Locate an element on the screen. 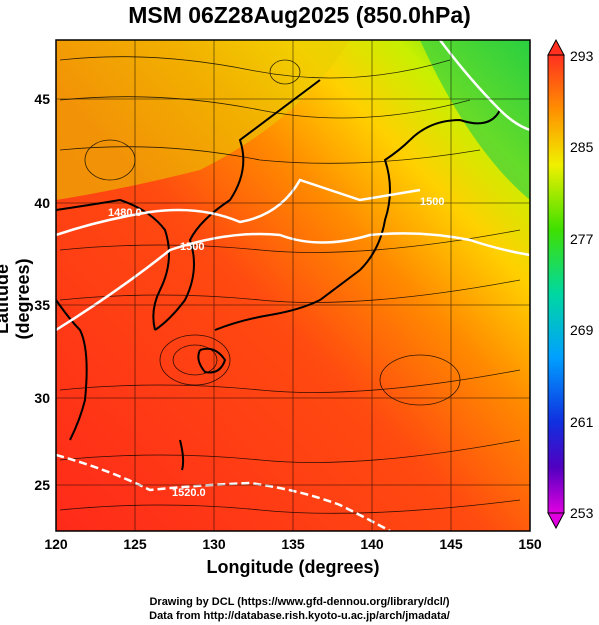 The width and height of the screenshot is (599, 625). x-axis-label: Longitude (degrees) is located at coordinates (293, 567).